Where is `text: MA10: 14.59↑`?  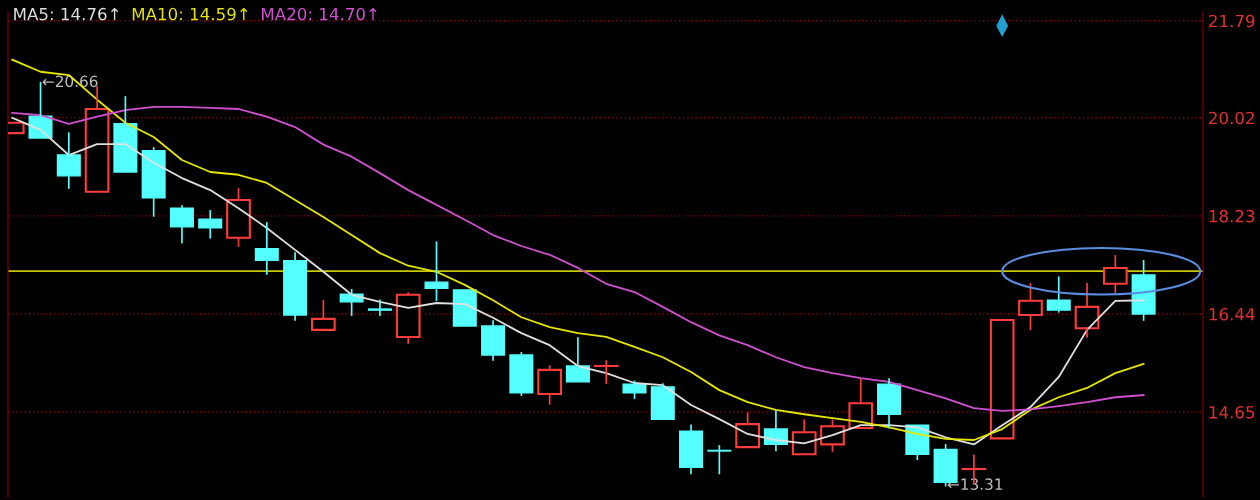
text: MA10: 14.59↑ is located at coordinates (190, 14).